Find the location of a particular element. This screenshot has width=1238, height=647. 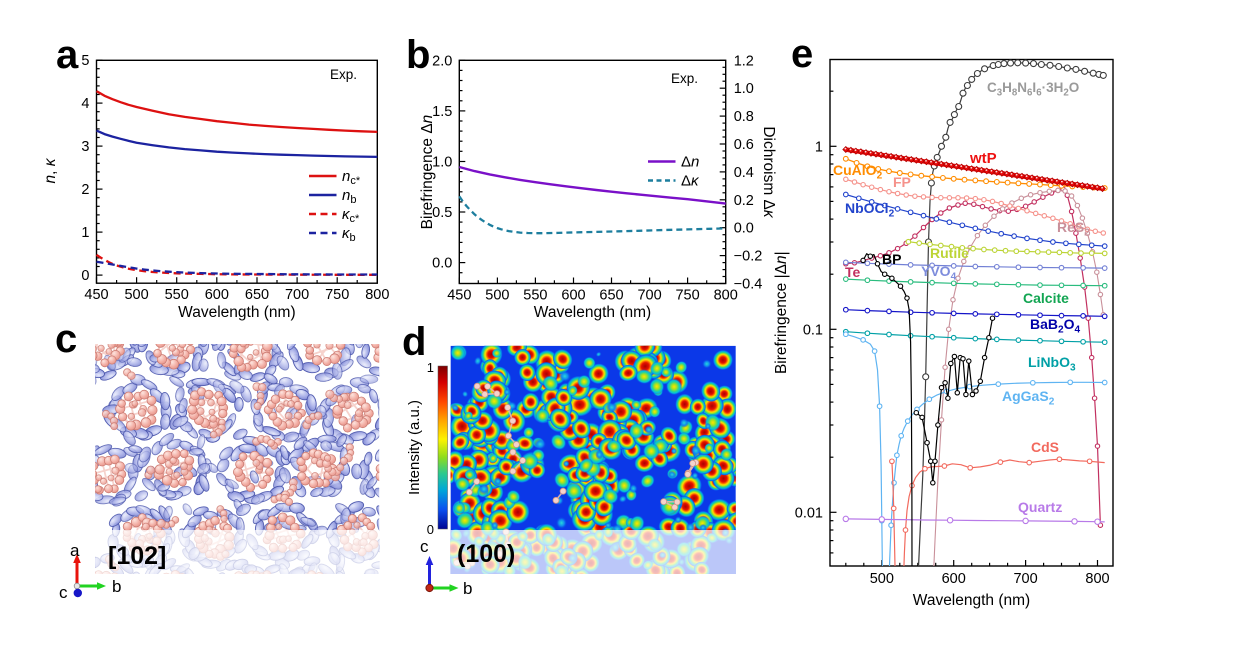

svg-text: (100) is located at coordinates (486, 554).